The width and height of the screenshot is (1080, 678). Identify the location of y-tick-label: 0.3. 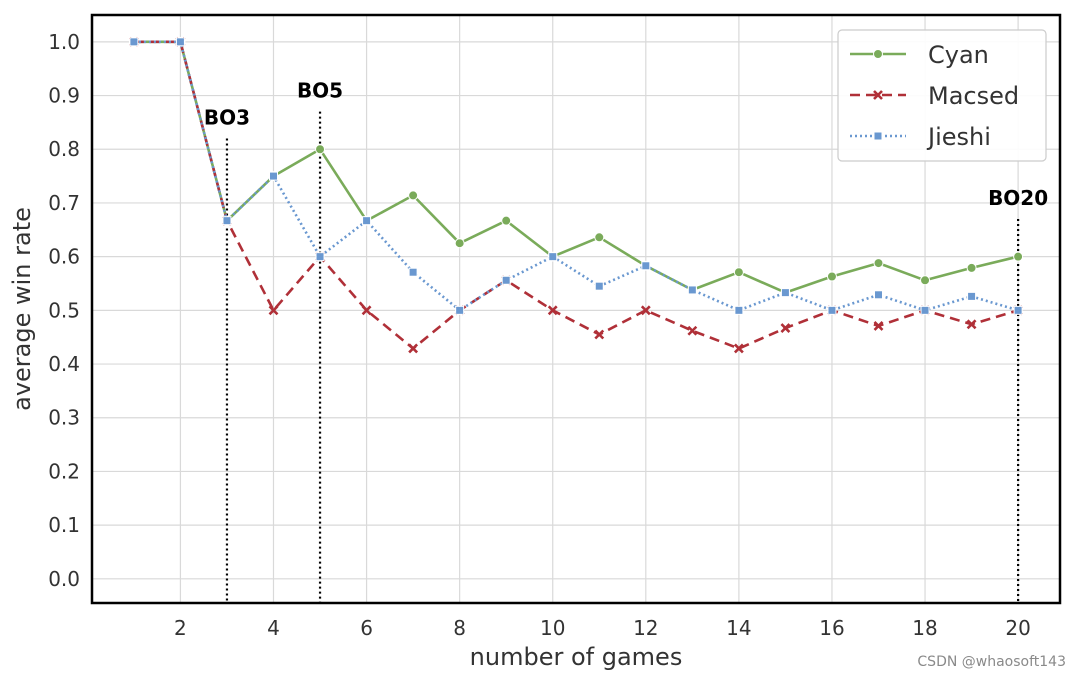
(64, 418).